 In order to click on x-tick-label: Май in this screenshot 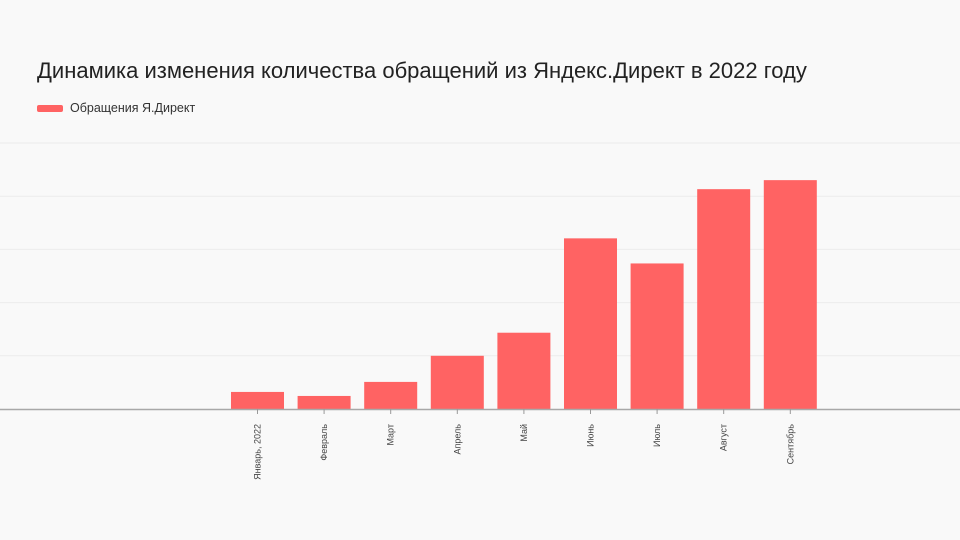, I will do `click(524, 433)`.